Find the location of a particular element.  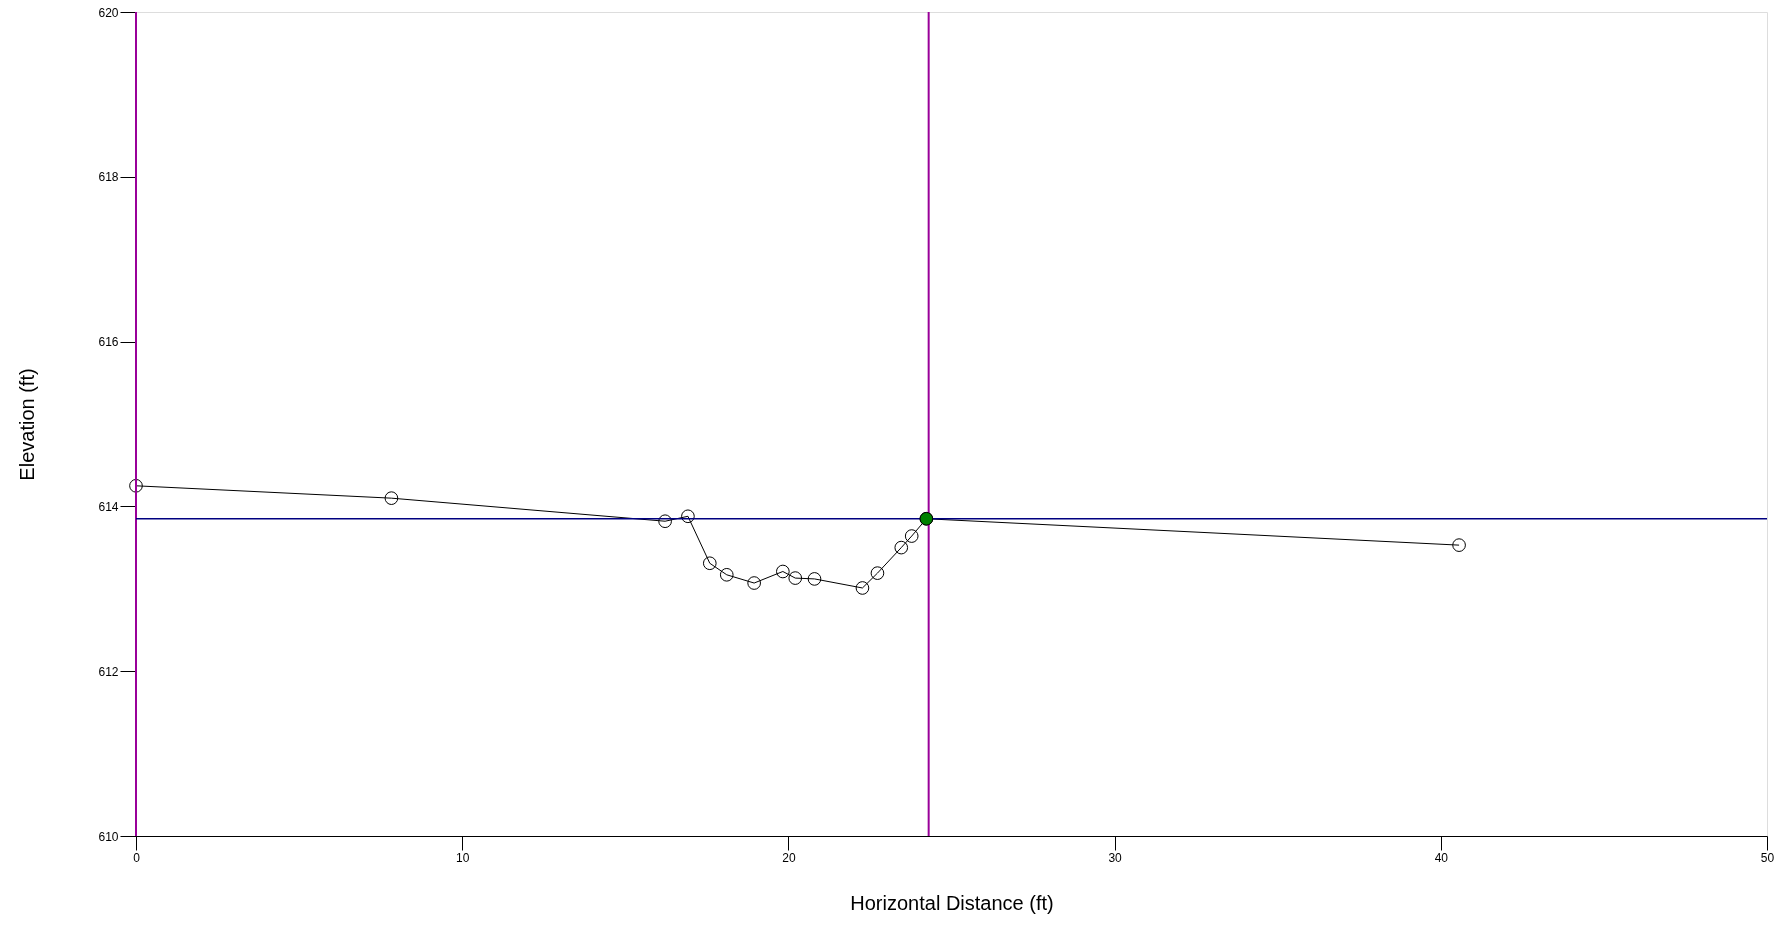

x-tick-label: 0 is located at coordinates (137, 857).